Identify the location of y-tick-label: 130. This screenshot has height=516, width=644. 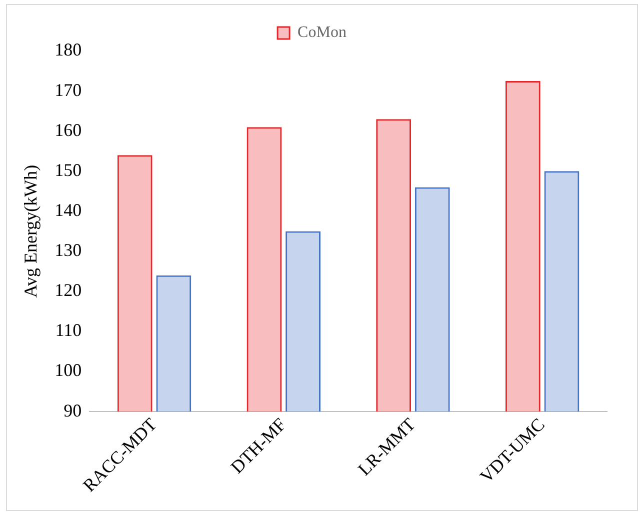
(68, 250).